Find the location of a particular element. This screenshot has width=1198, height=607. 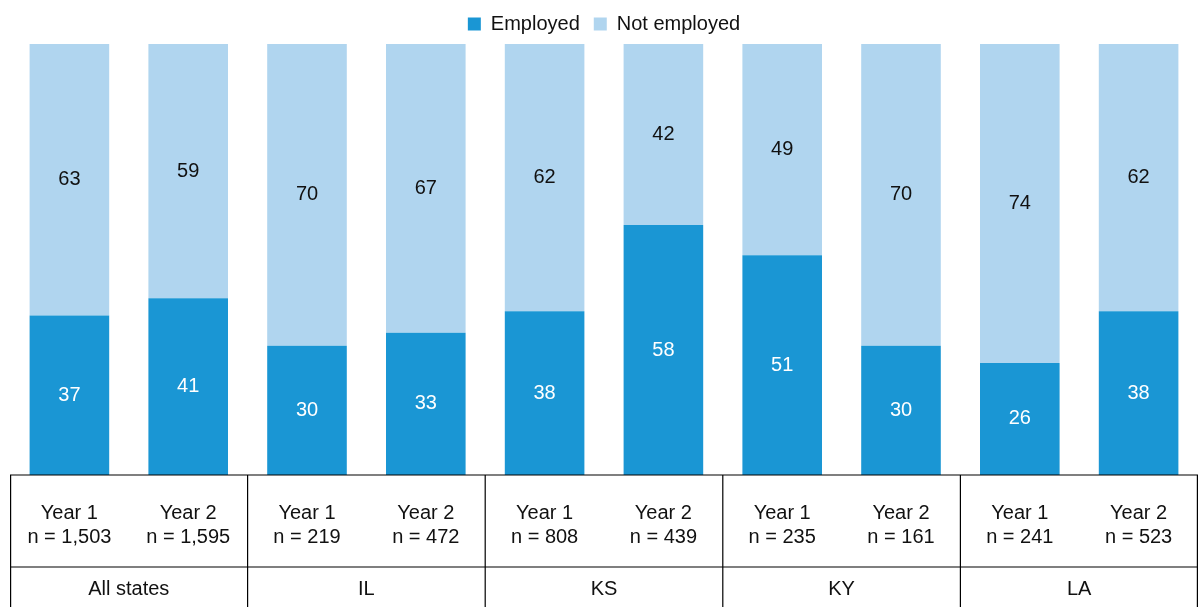

x-tick-label: Year 2 n = 161 is located at coordinates (901, 523).